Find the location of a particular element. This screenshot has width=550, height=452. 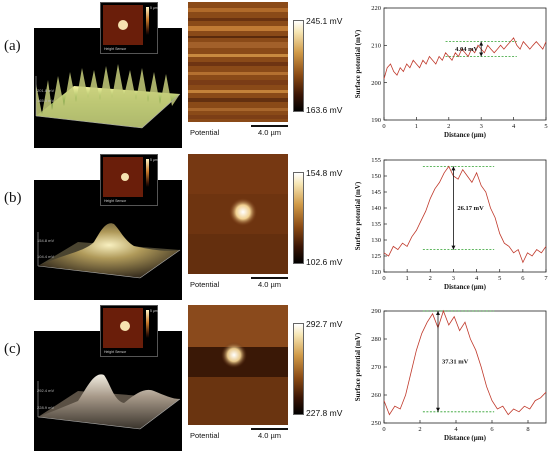

difference-label: 37.31 mV is located at coordinates (455, 361).